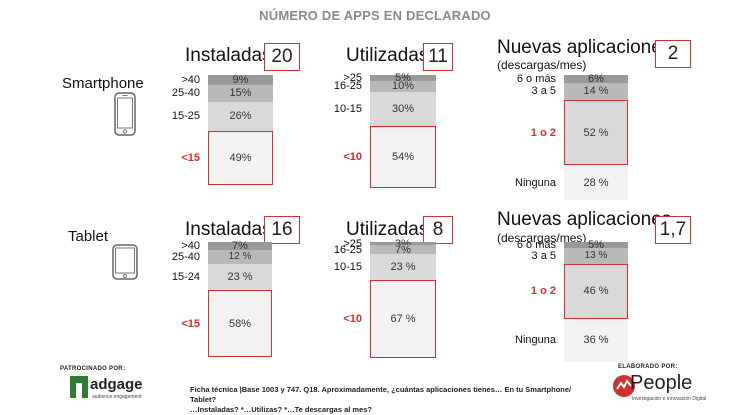  What do you see at coordinates (673, 54) in the screenshot?
I see `average-value-box: 2` at bounding box center [673, 54].